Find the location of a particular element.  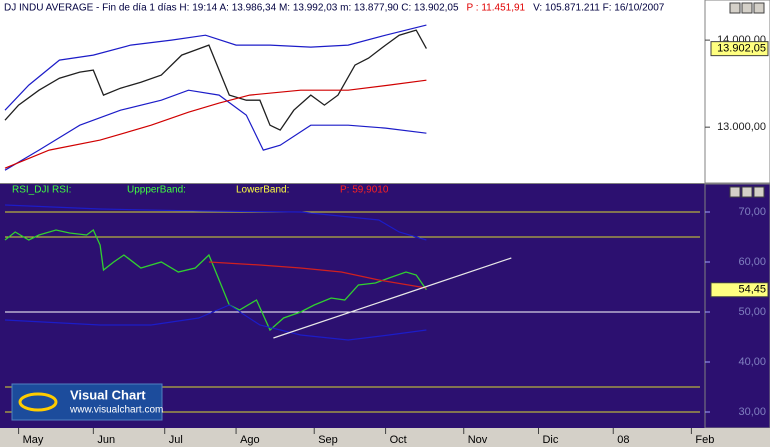

x-tick-label: Jul is located at coordinates (176, 440).